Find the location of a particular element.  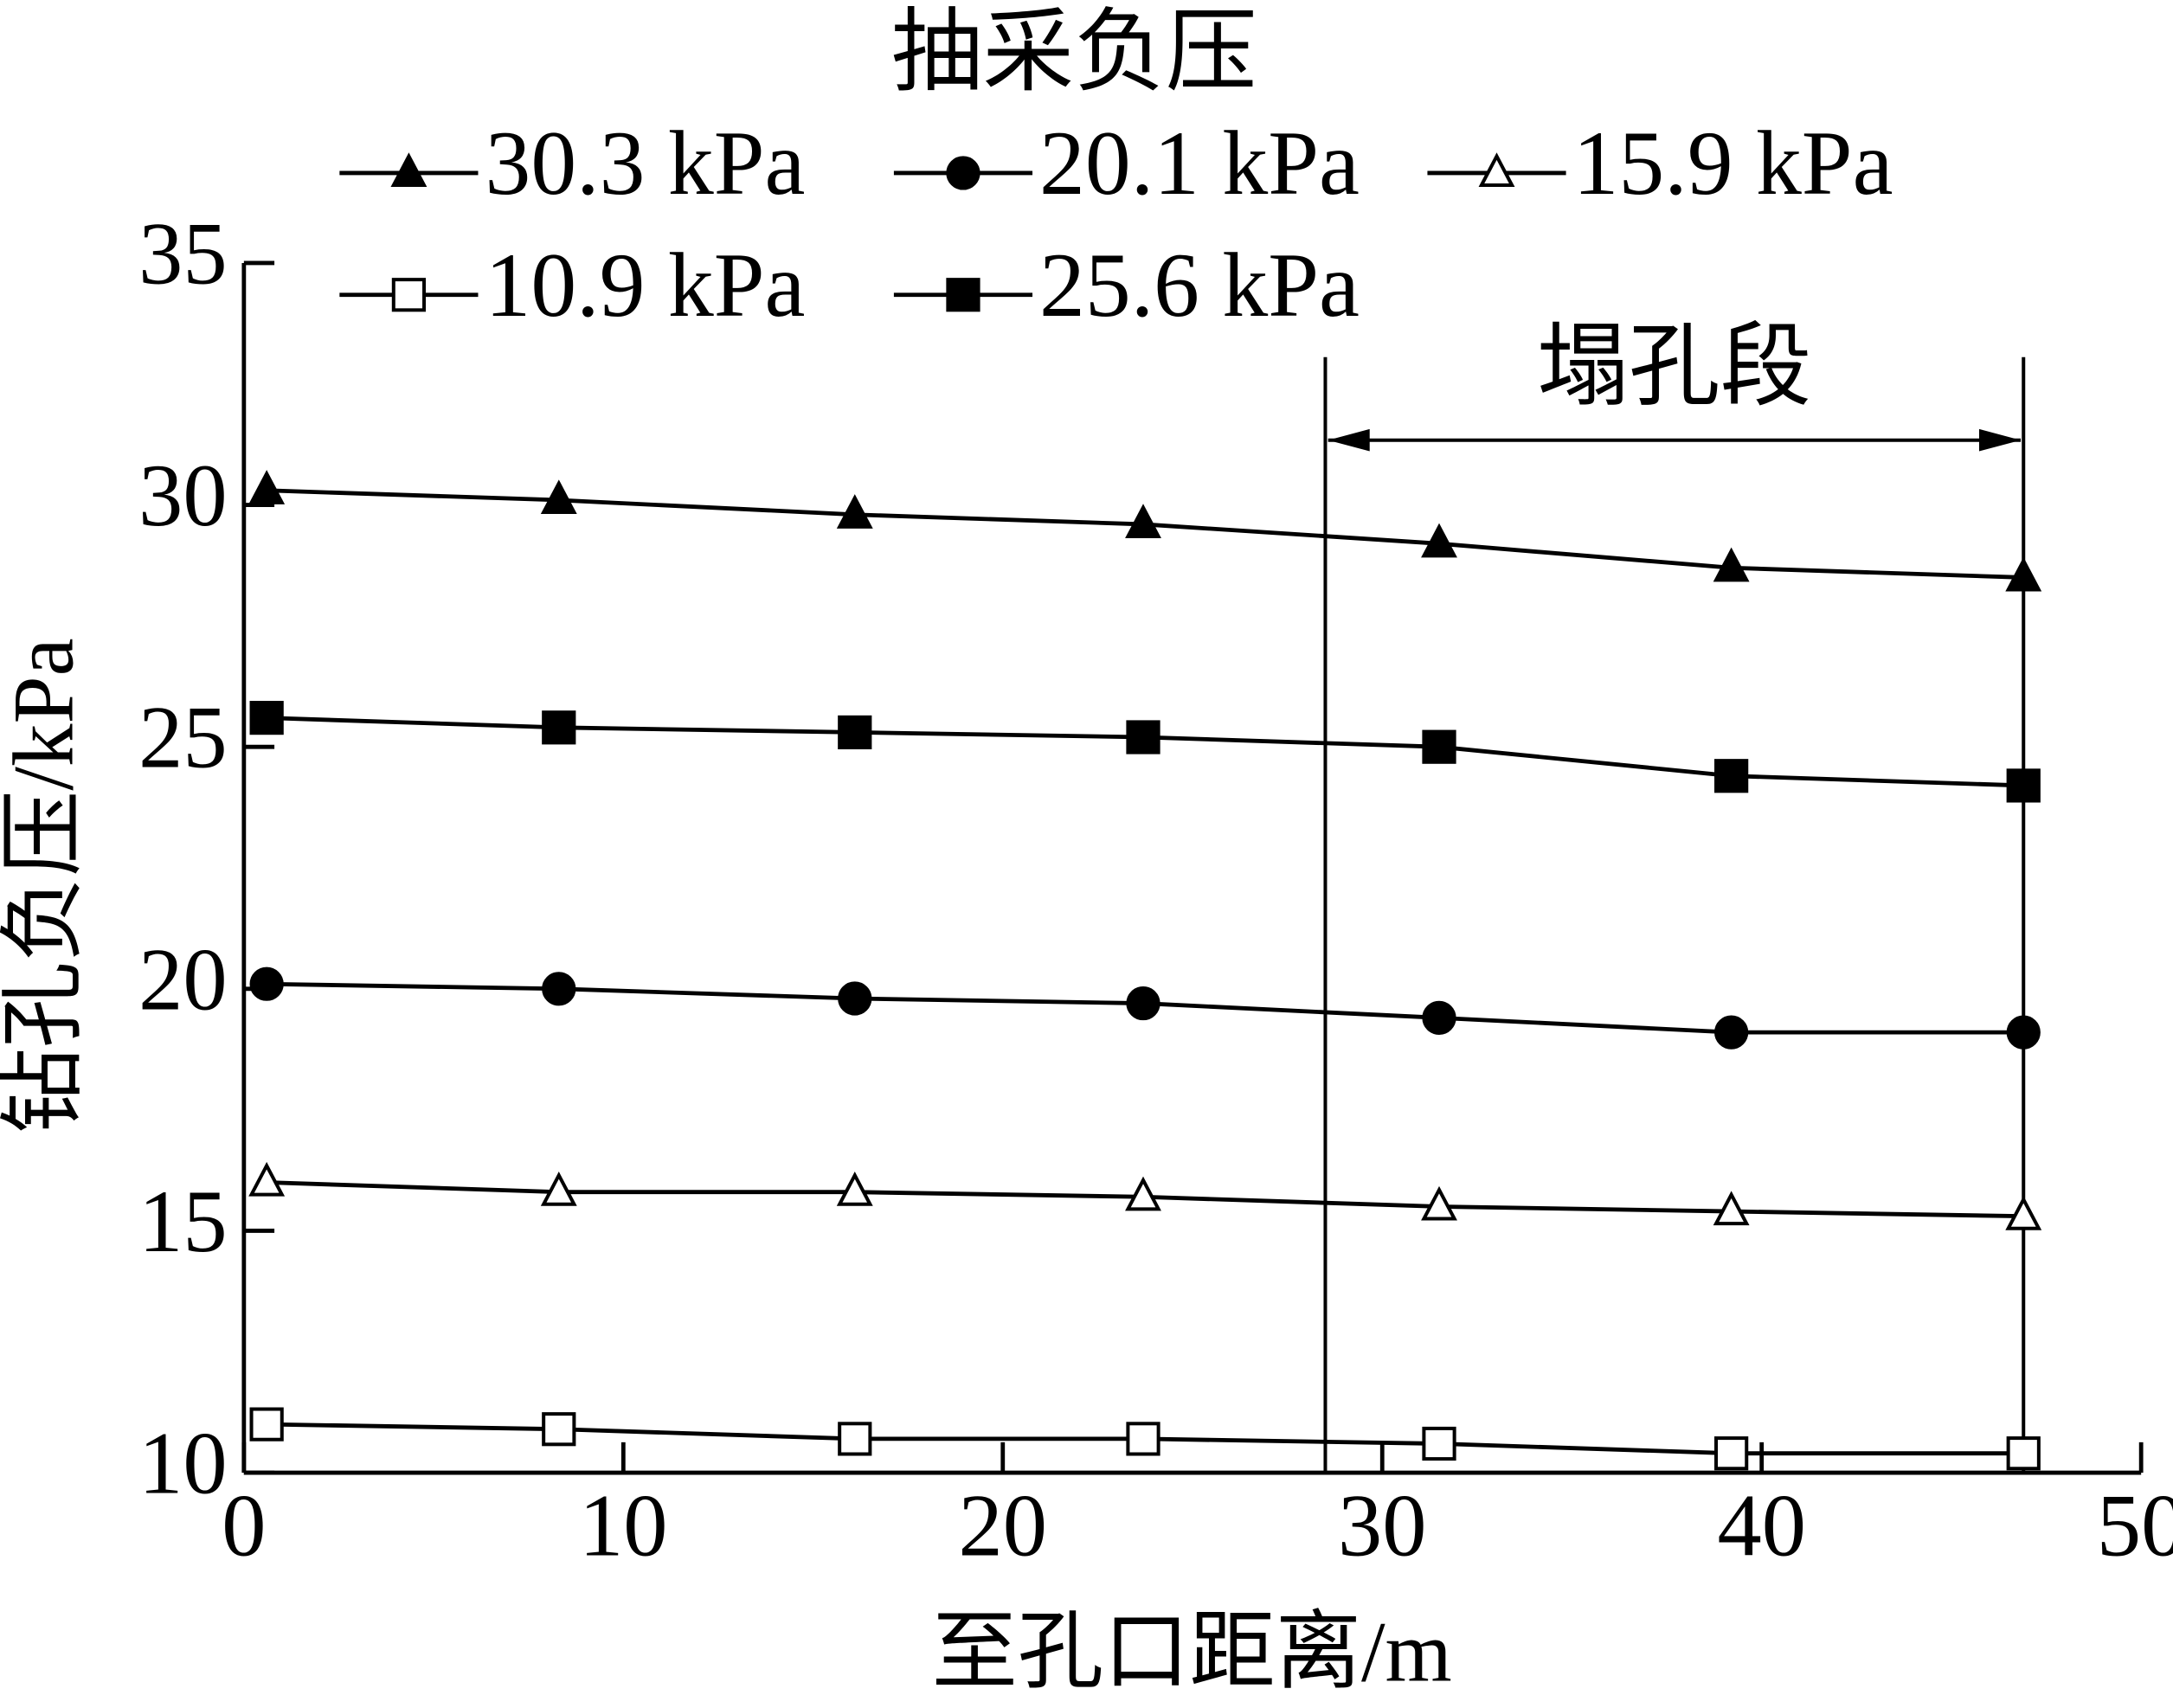

y-tick-label: 25 is located at coordinates (182, 739).